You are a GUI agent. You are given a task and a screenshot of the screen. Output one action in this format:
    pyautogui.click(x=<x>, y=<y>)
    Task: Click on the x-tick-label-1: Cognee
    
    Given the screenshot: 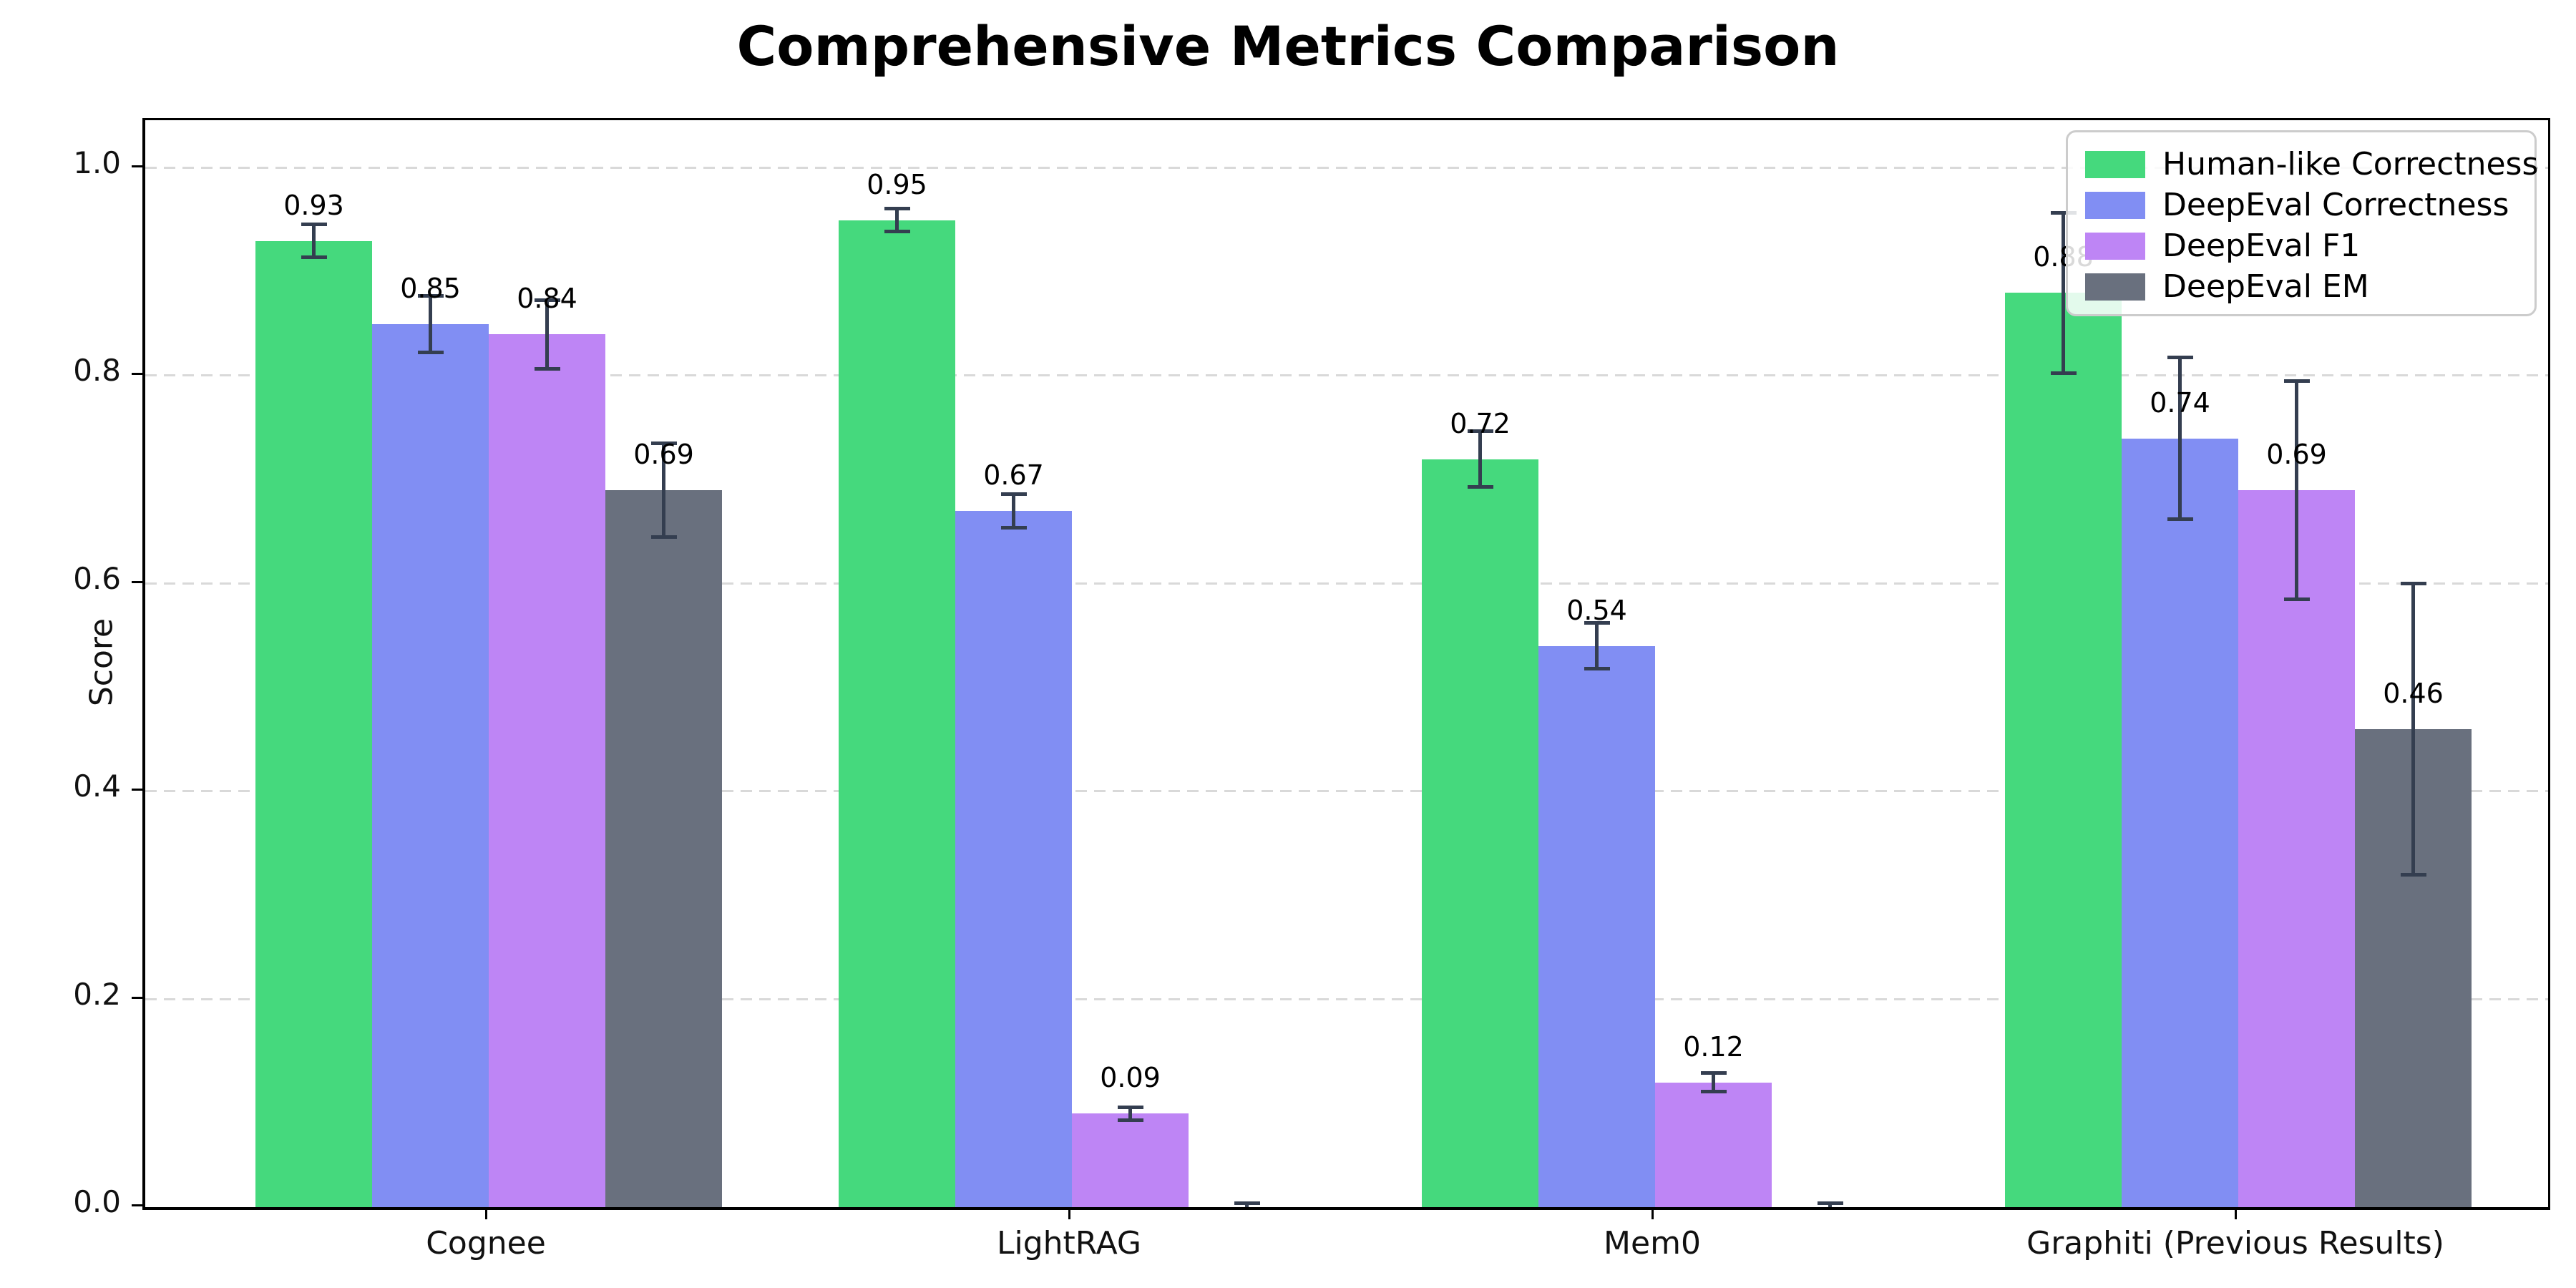 What is the action you would take?
    pyautogui.click(x=486, y=1243)
    